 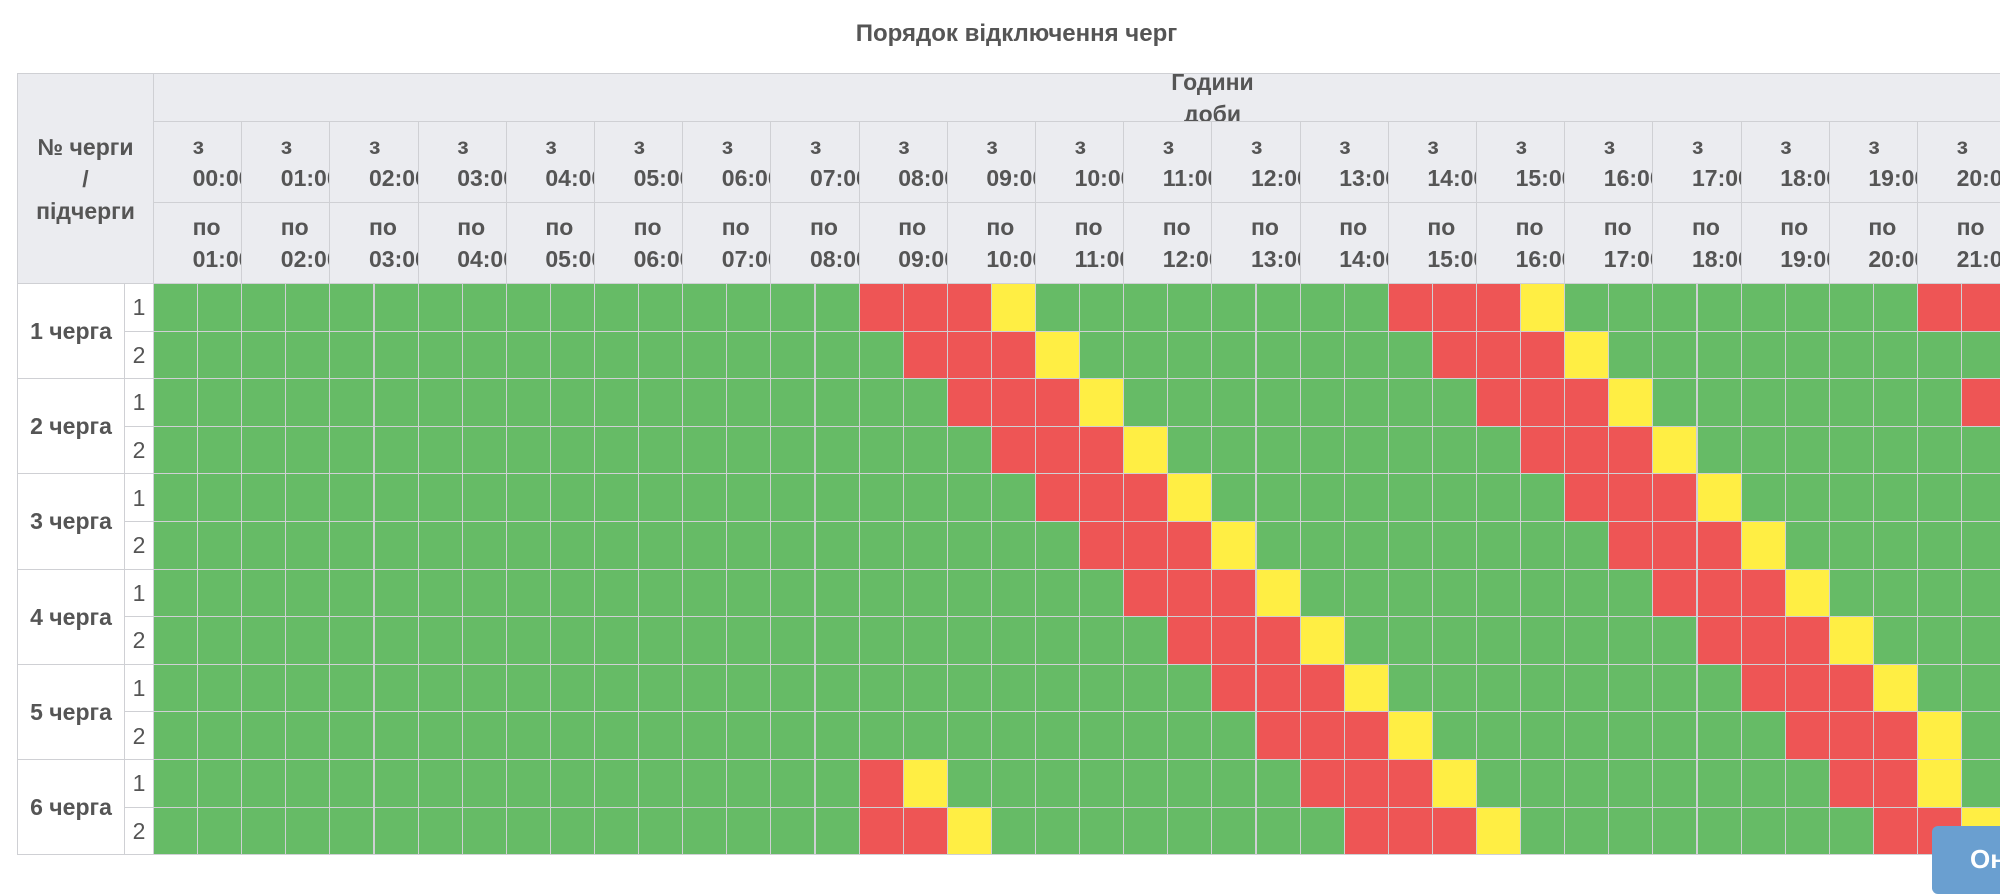 I want to click on cell-text: з 16:00, so click(x=1633, y=162).